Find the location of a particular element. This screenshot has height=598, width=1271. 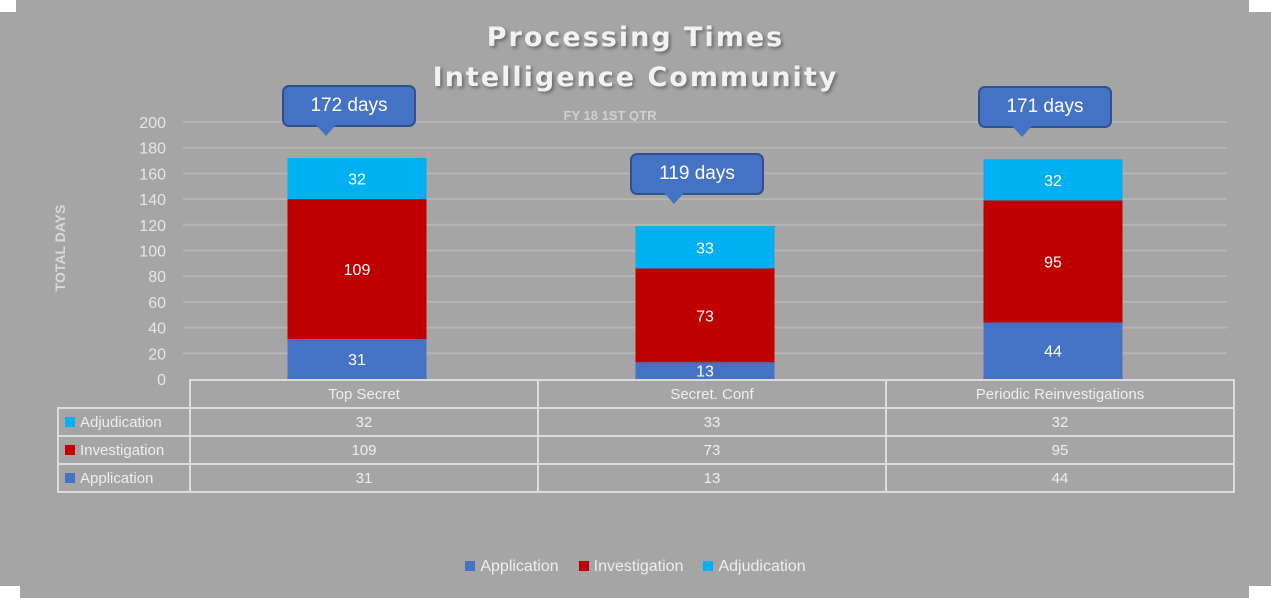

y-tick-label: 200 is located at coordinates (152, 123).